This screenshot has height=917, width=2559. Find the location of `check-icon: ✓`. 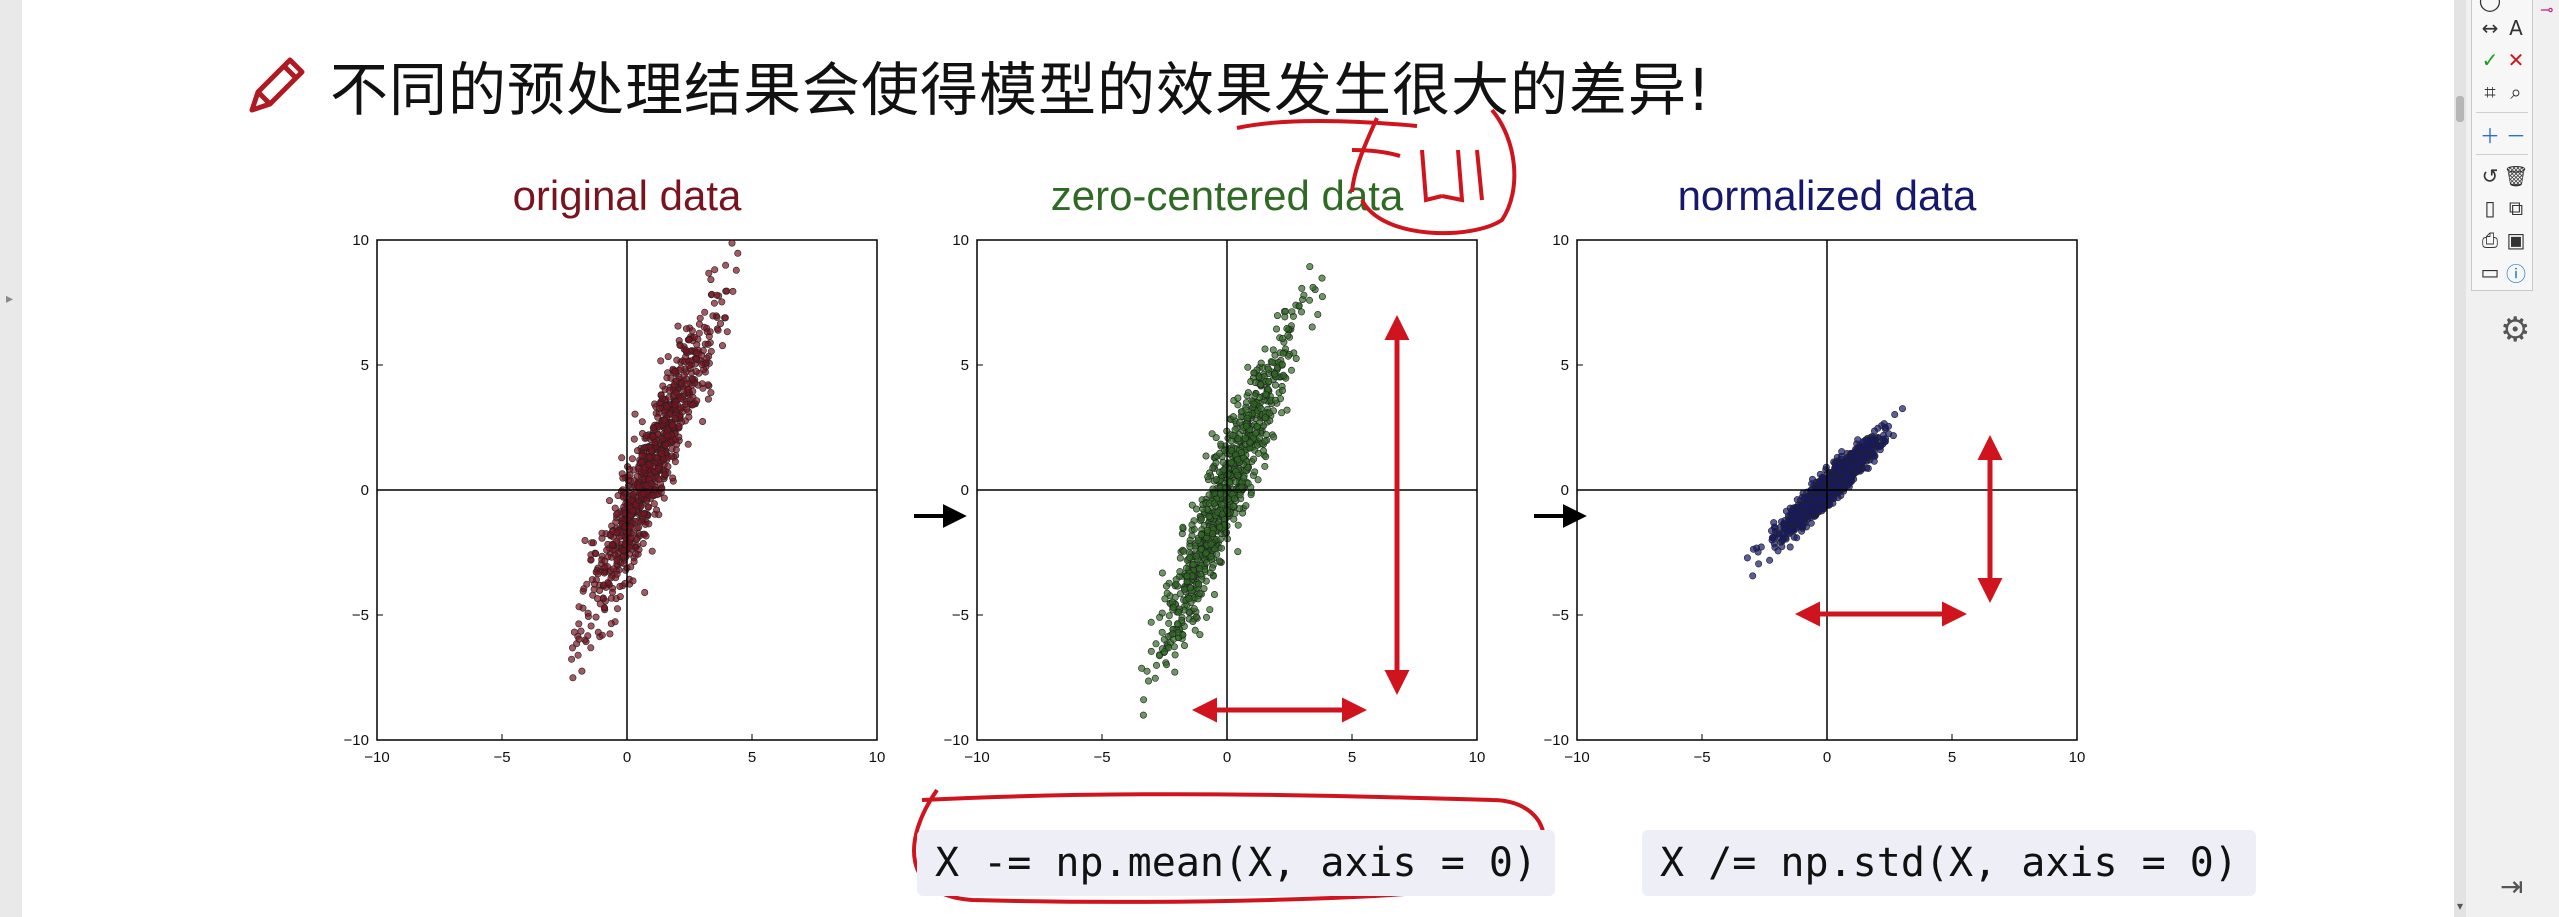

check-icon: ✓ is located at coordinates (2490, 60).